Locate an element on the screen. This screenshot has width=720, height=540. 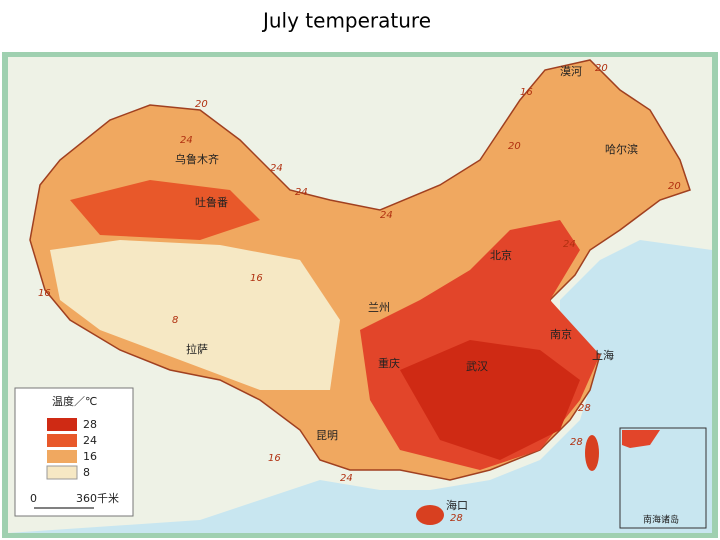
city: 重庆 is located at coordinates (389, 363).